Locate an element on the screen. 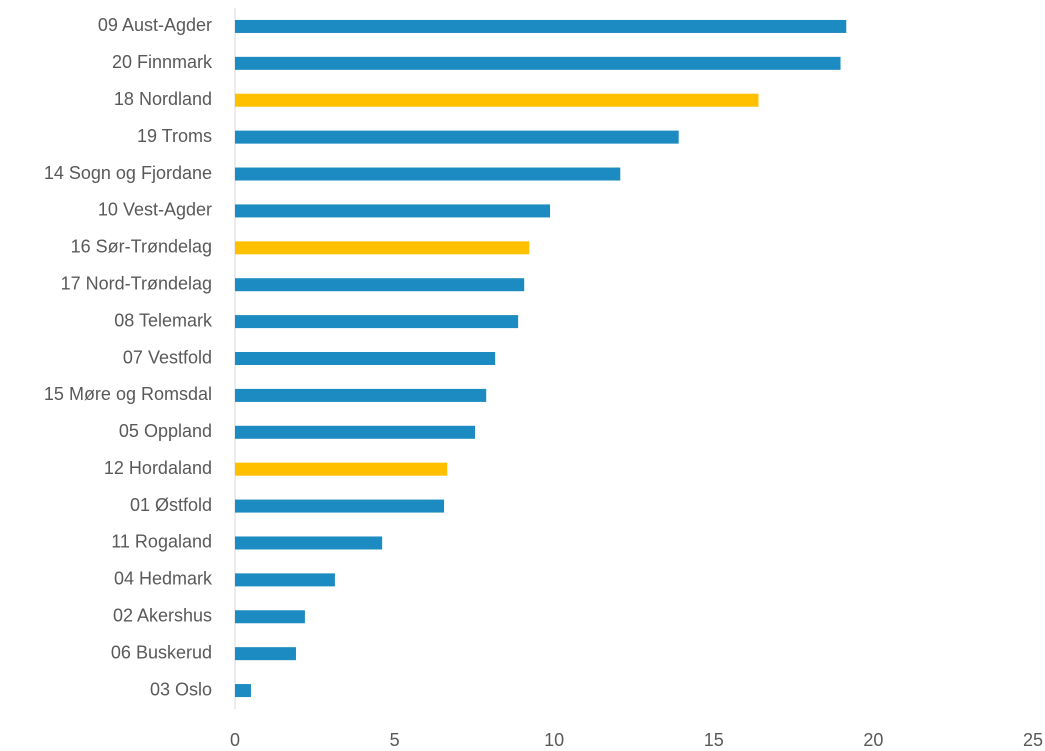 This screenshot has height=751, width=1045. y-tick-label: 08 Telemark is located at coordinates (163, 320).